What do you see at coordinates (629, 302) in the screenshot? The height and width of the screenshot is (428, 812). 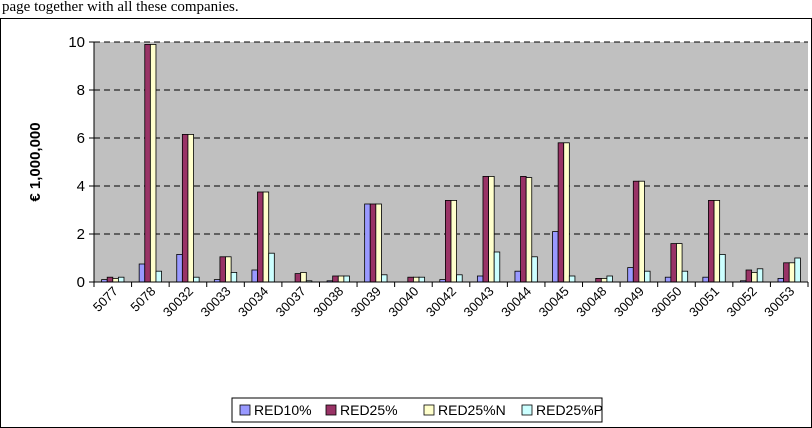 I see `x-tick-label: 30049` at bounding box center [629, 302].